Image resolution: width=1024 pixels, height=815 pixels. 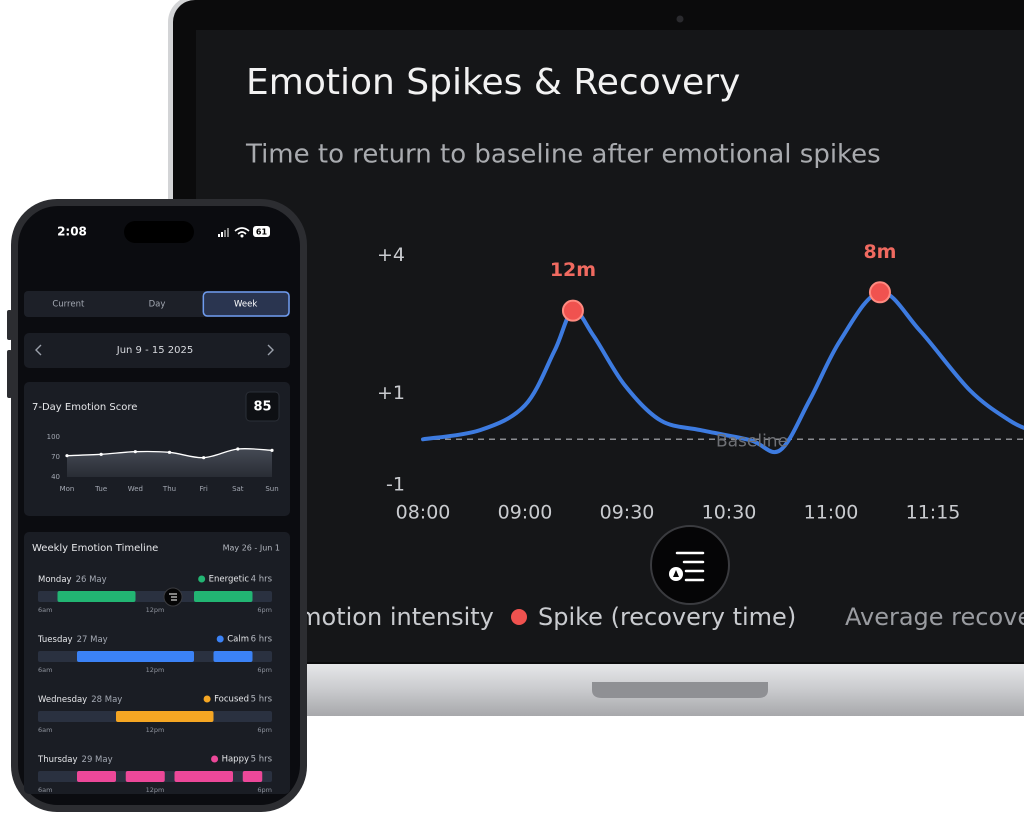 I want to click on row-day-name: Monday, so click(x=55, y=580).